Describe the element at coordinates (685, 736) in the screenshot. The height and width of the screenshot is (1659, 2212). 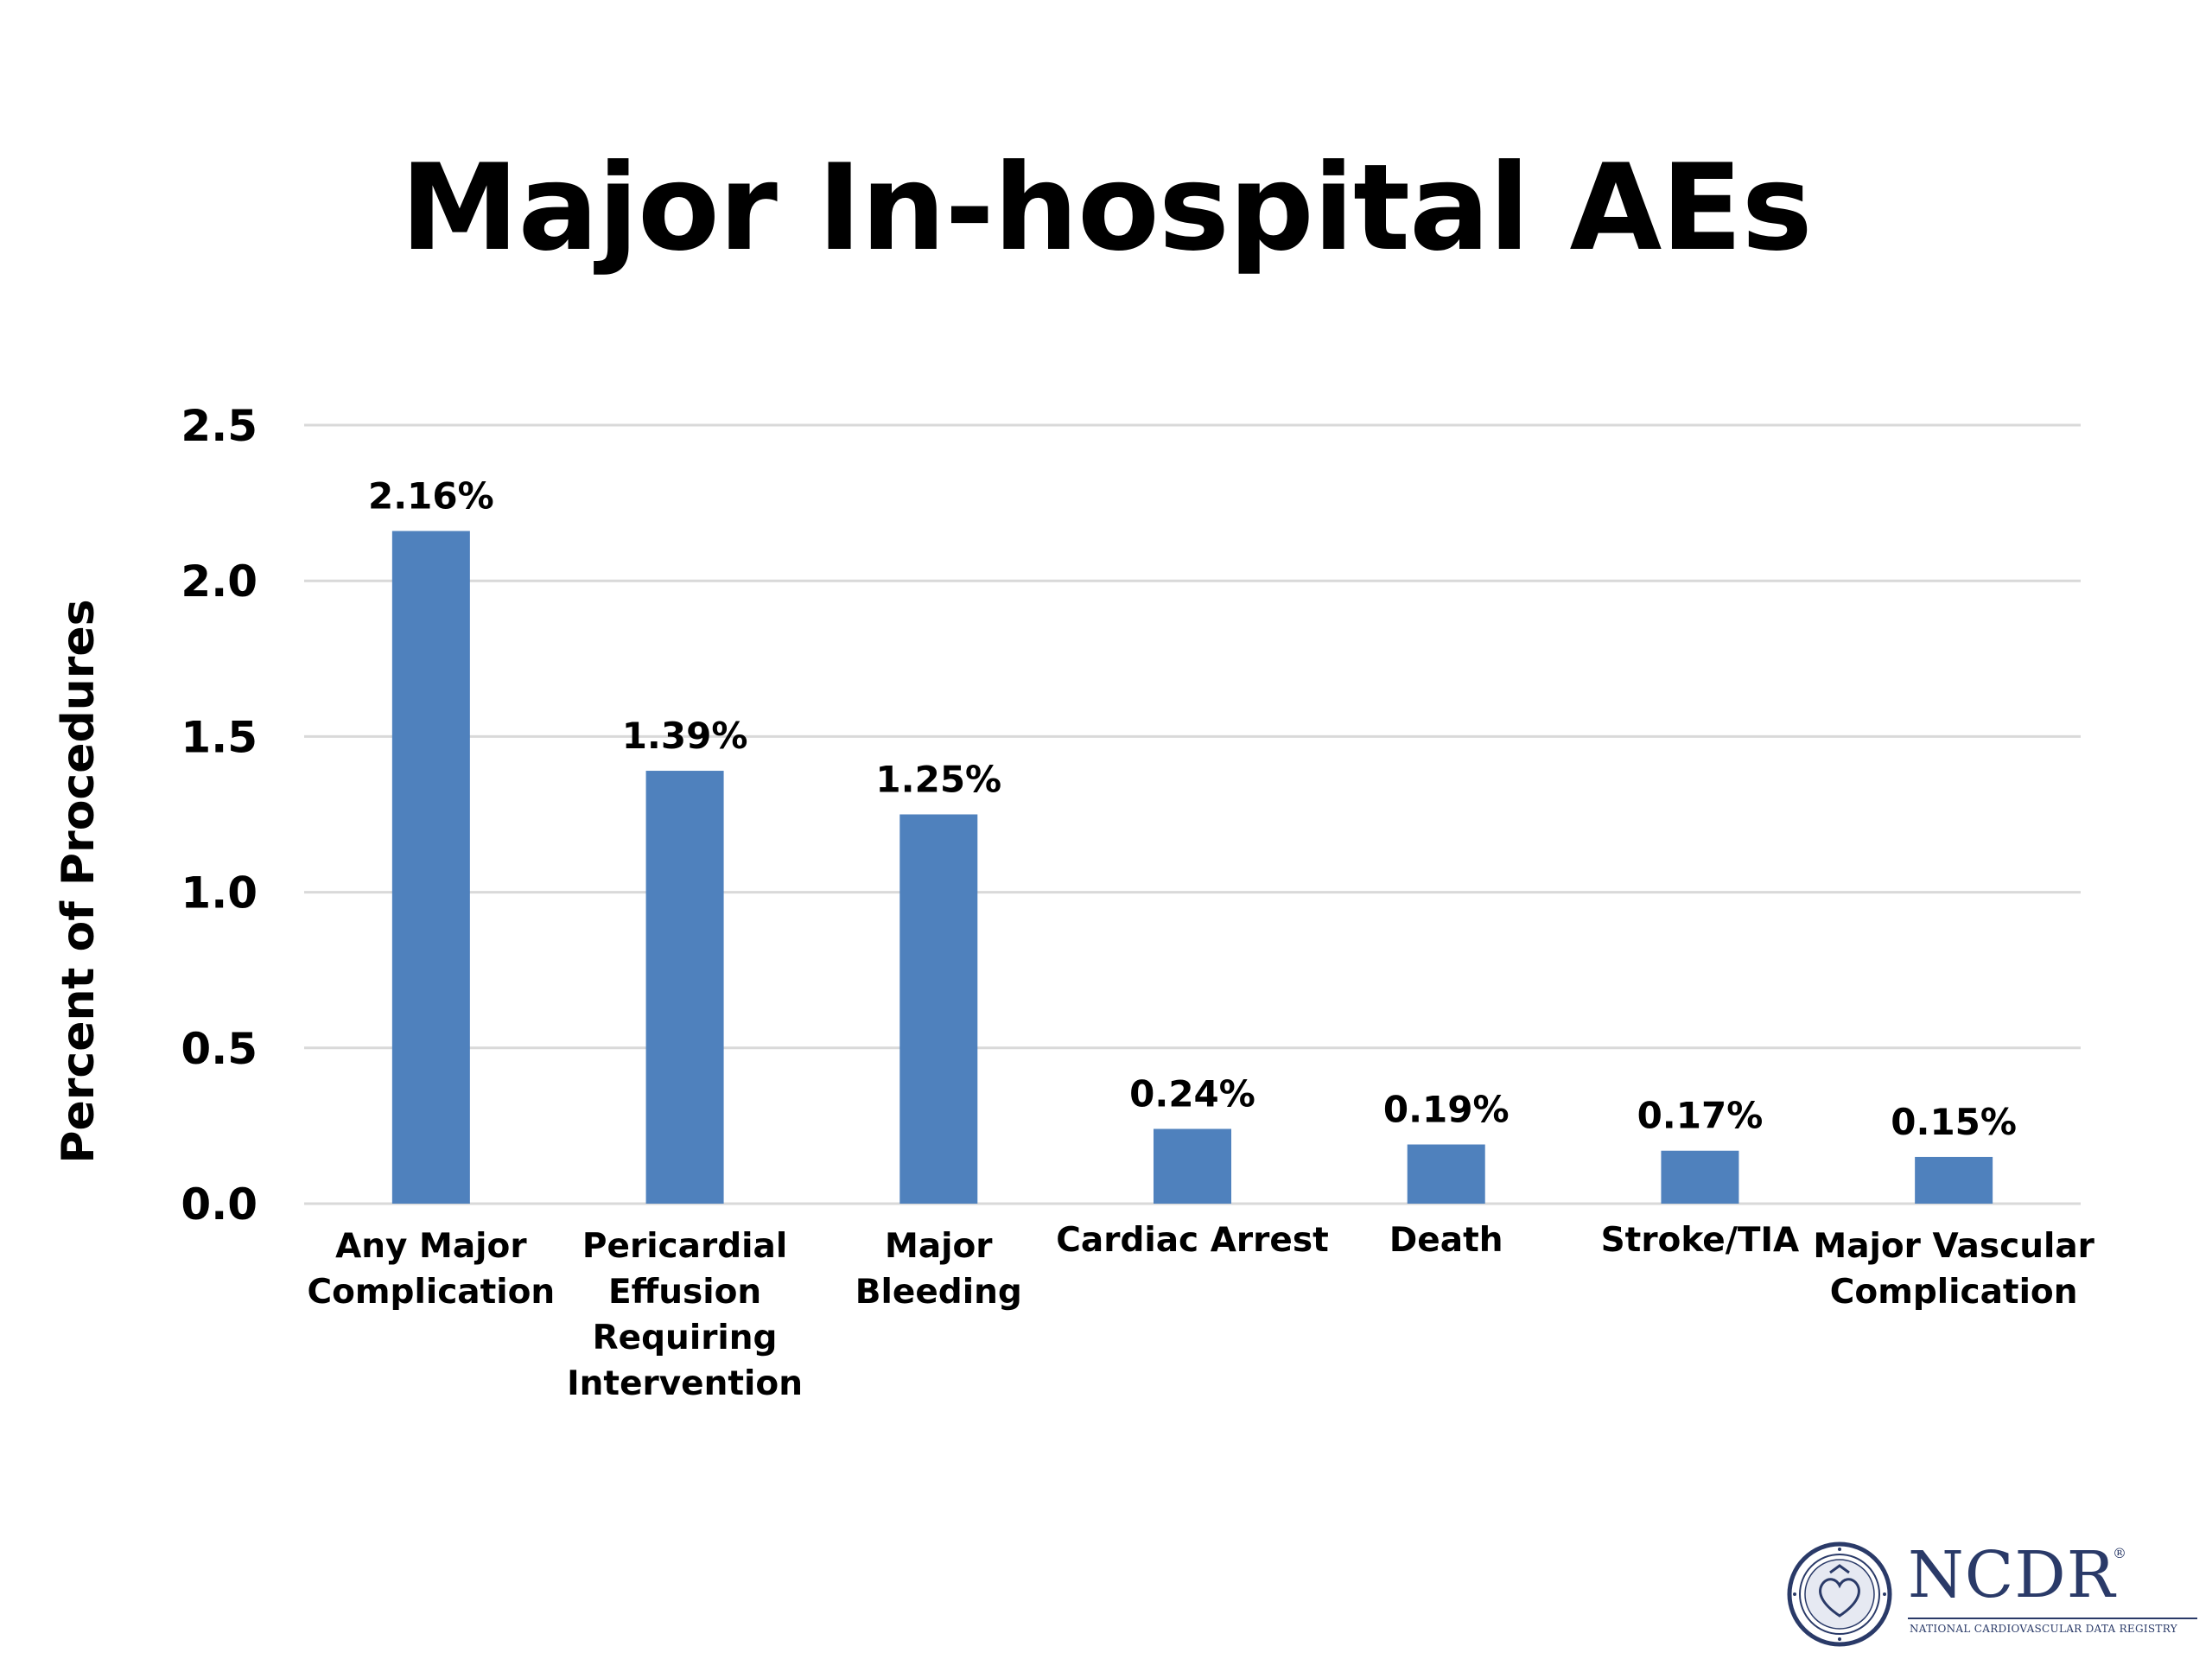
I see `data-label: 1.39%` at that location.